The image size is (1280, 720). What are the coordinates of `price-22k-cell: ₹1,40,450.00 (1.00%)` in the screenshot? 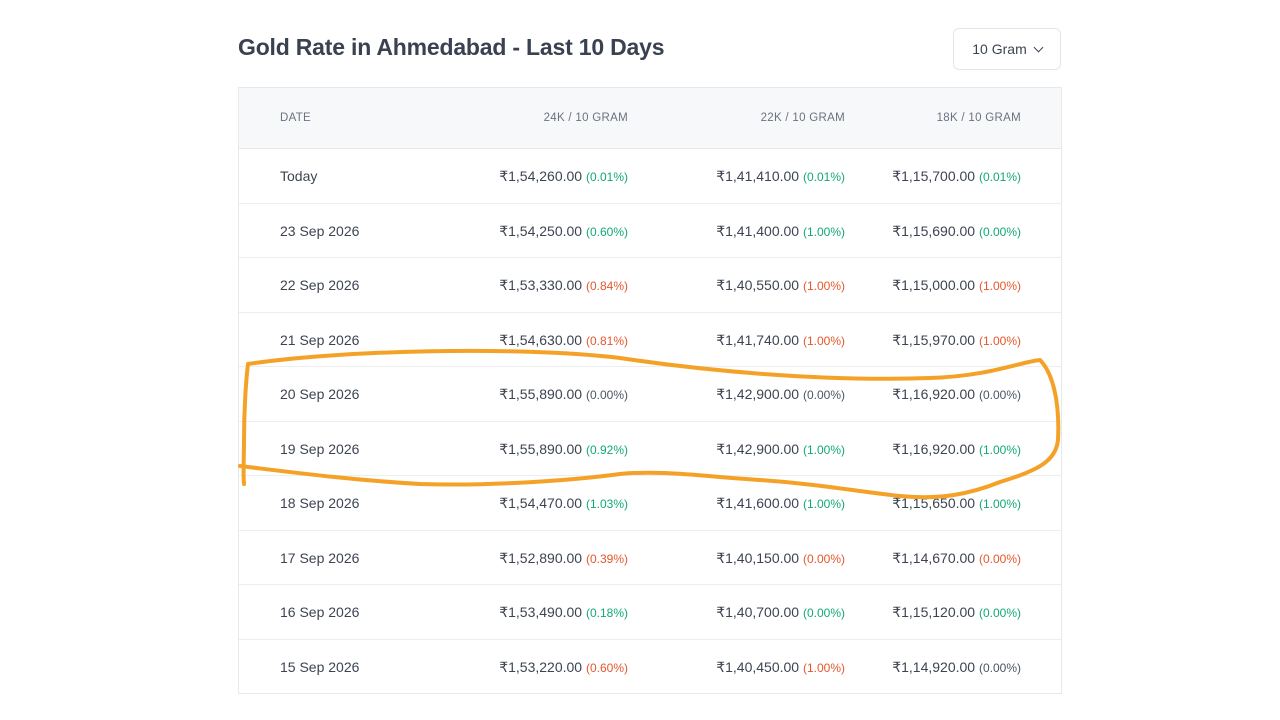 It's located at (780, 667).